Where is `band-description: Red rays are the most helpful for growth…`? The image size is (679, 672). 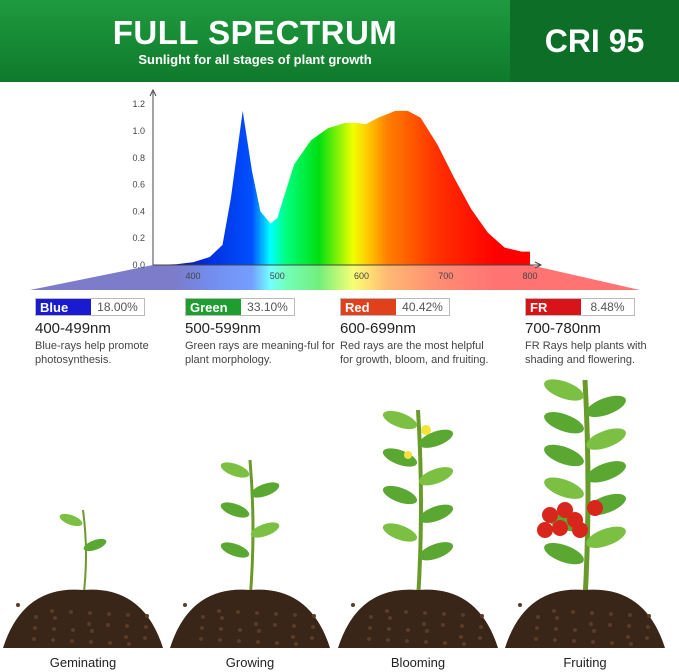 band-description: Red rays are the most helpful for growth… is located at coordinates (414, 353).